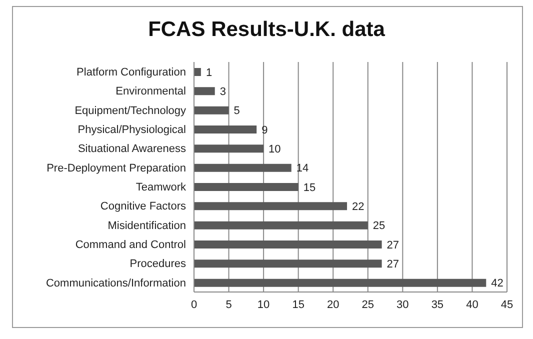 This screenshot has height=339, width=533. What do you see at coordinates (368, 304) in the screenshot?
I see `x-tick-label: 25` at bounding box center [368, 304].